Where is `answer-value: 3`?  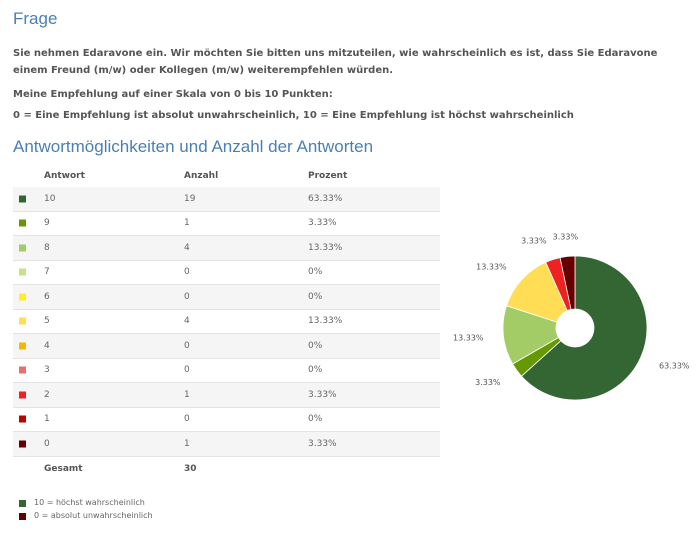 answer-value: 3 is located at coordinates (47, 370).